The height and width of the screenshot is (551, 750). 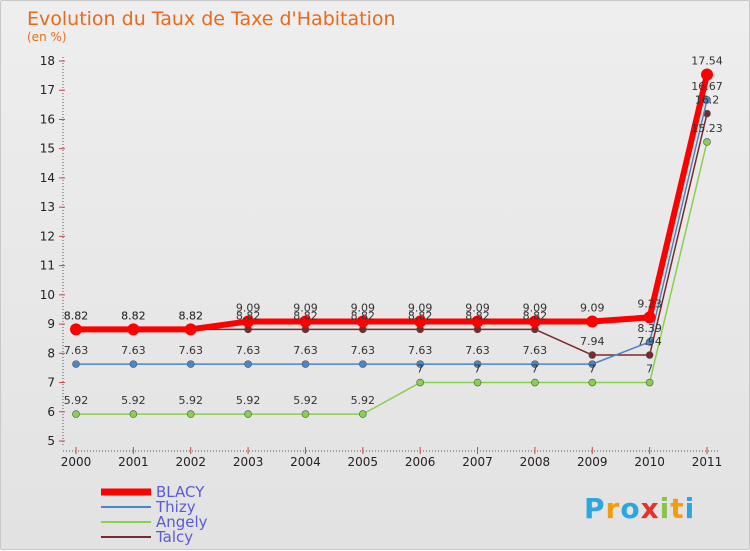 What do you see at coordinates (190, 462) in the screenshot?
I see `x-tick-label: 2002` at bounding box center [190, 462].